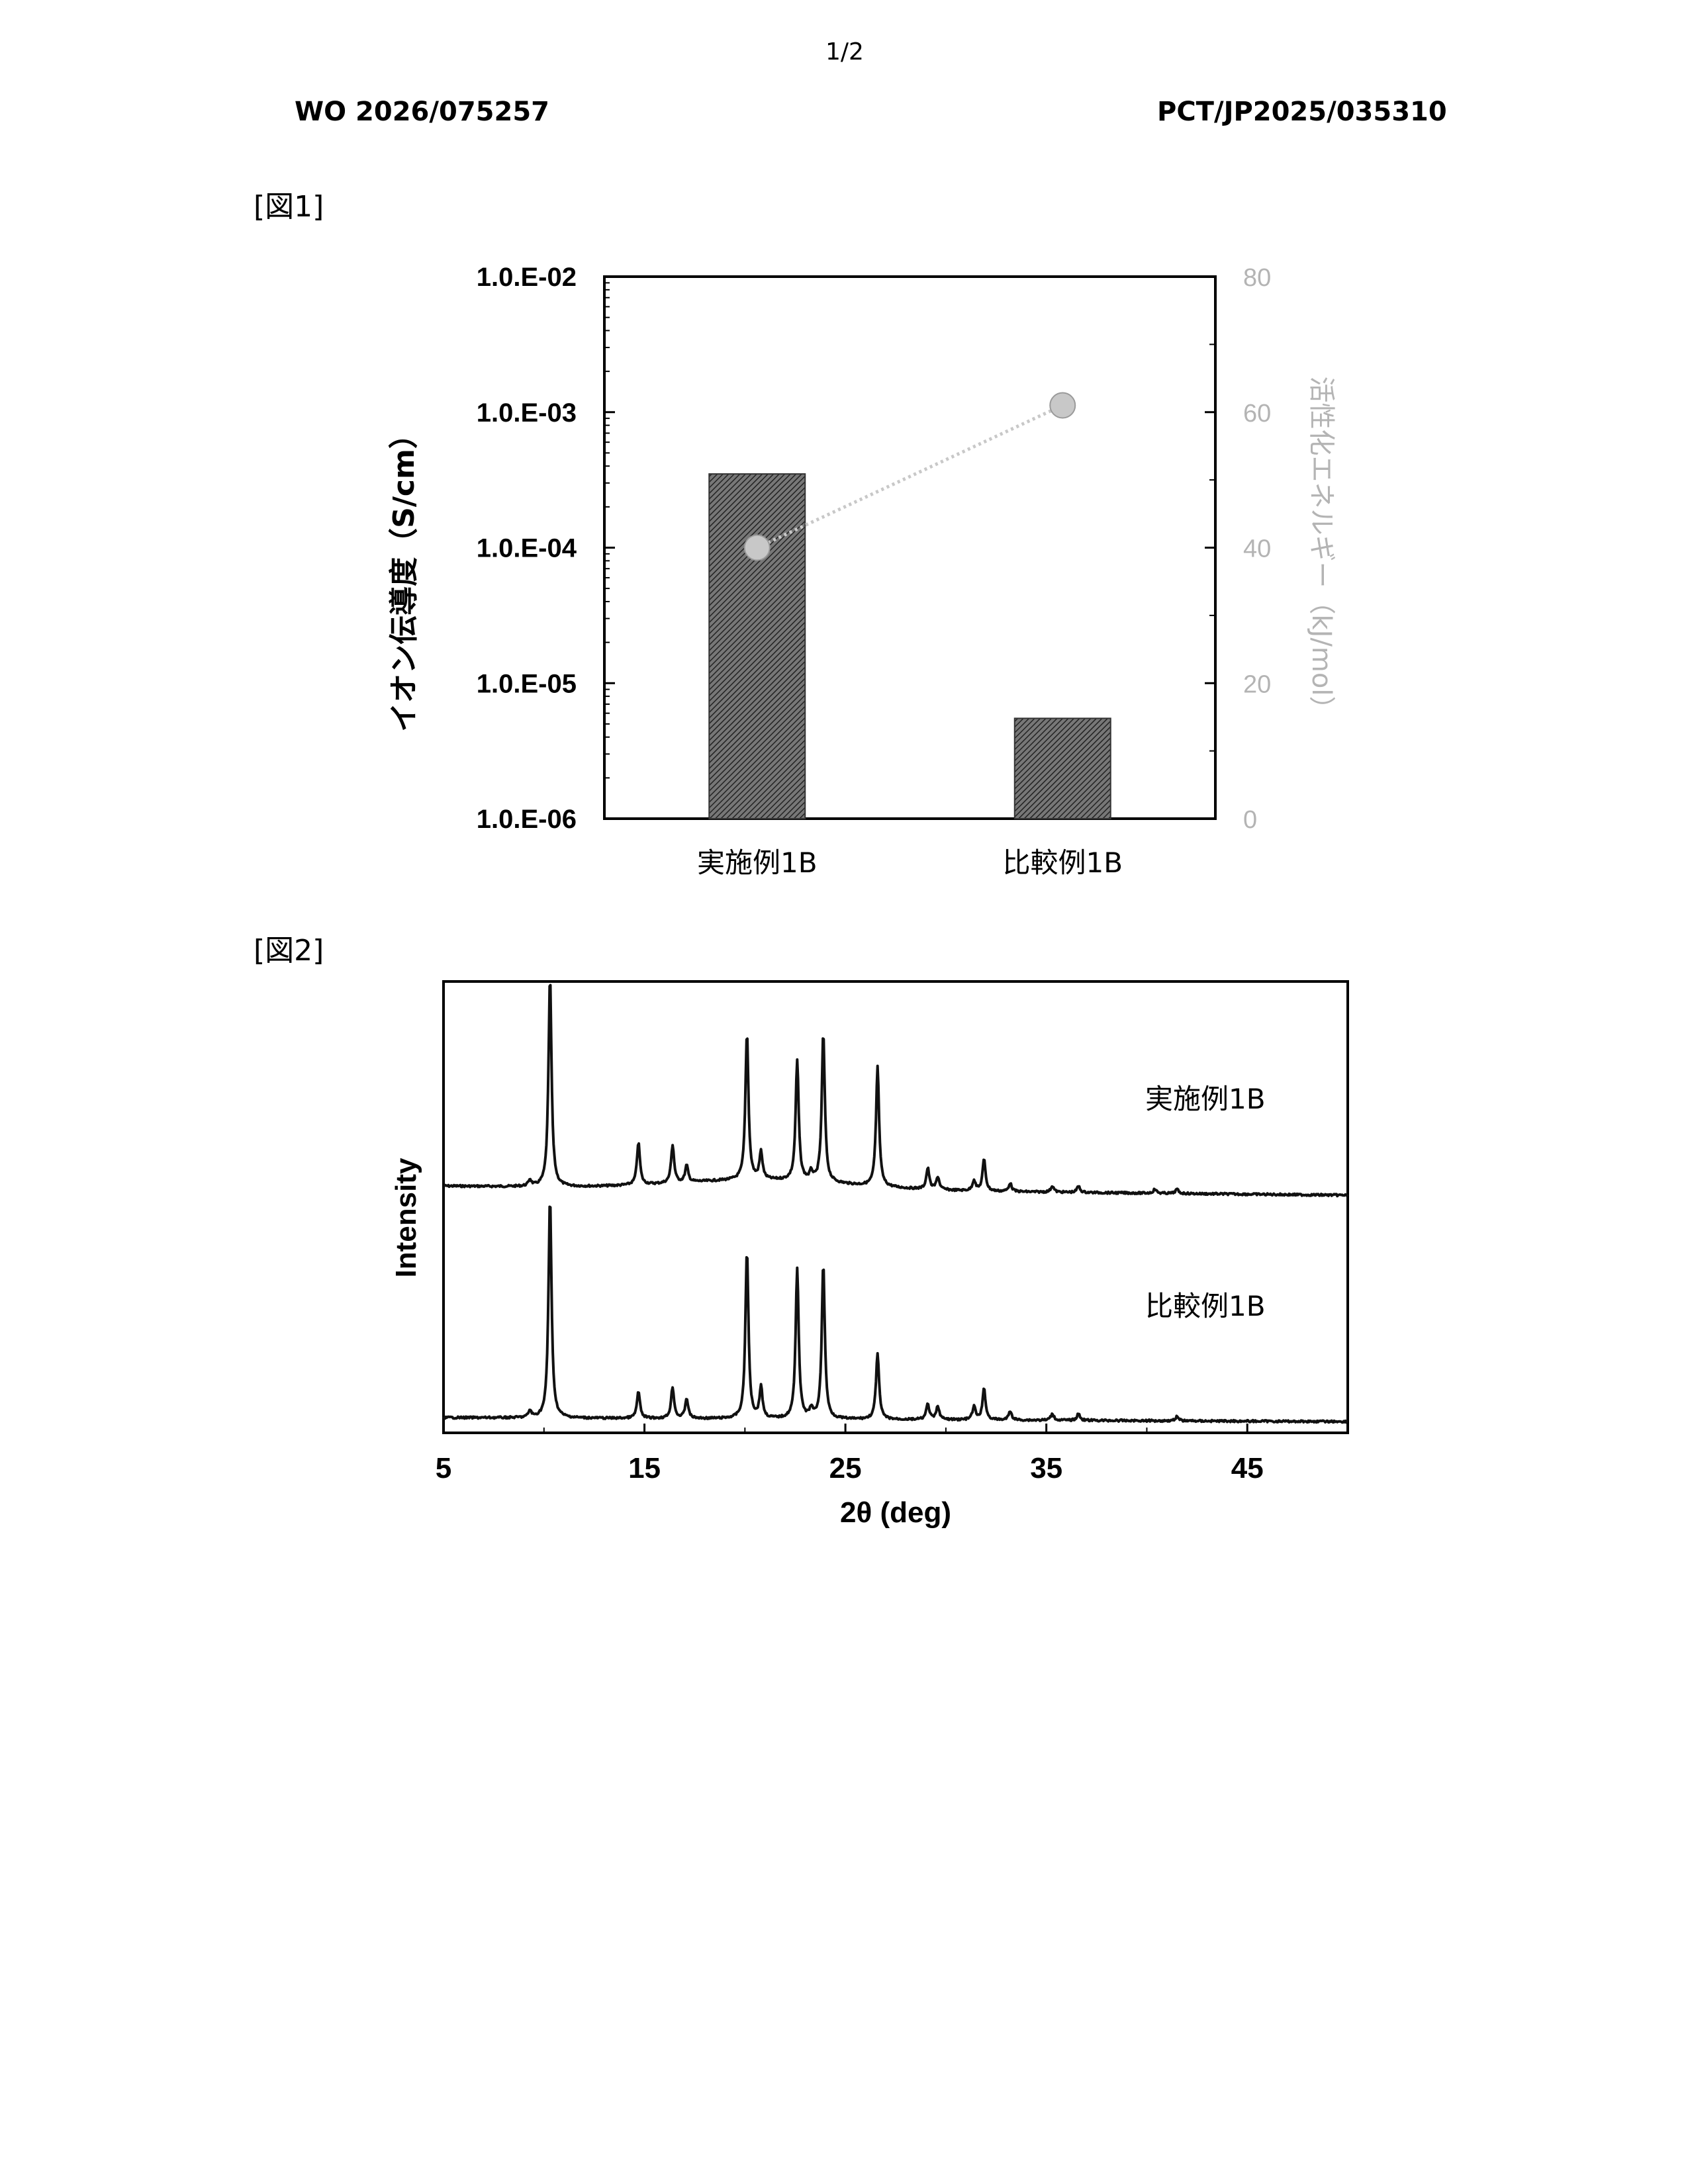 Image resolution: width=1688 pixels, height=2184 pixels. I want to click on y2-tick-label: 0, so click(1250, 820).